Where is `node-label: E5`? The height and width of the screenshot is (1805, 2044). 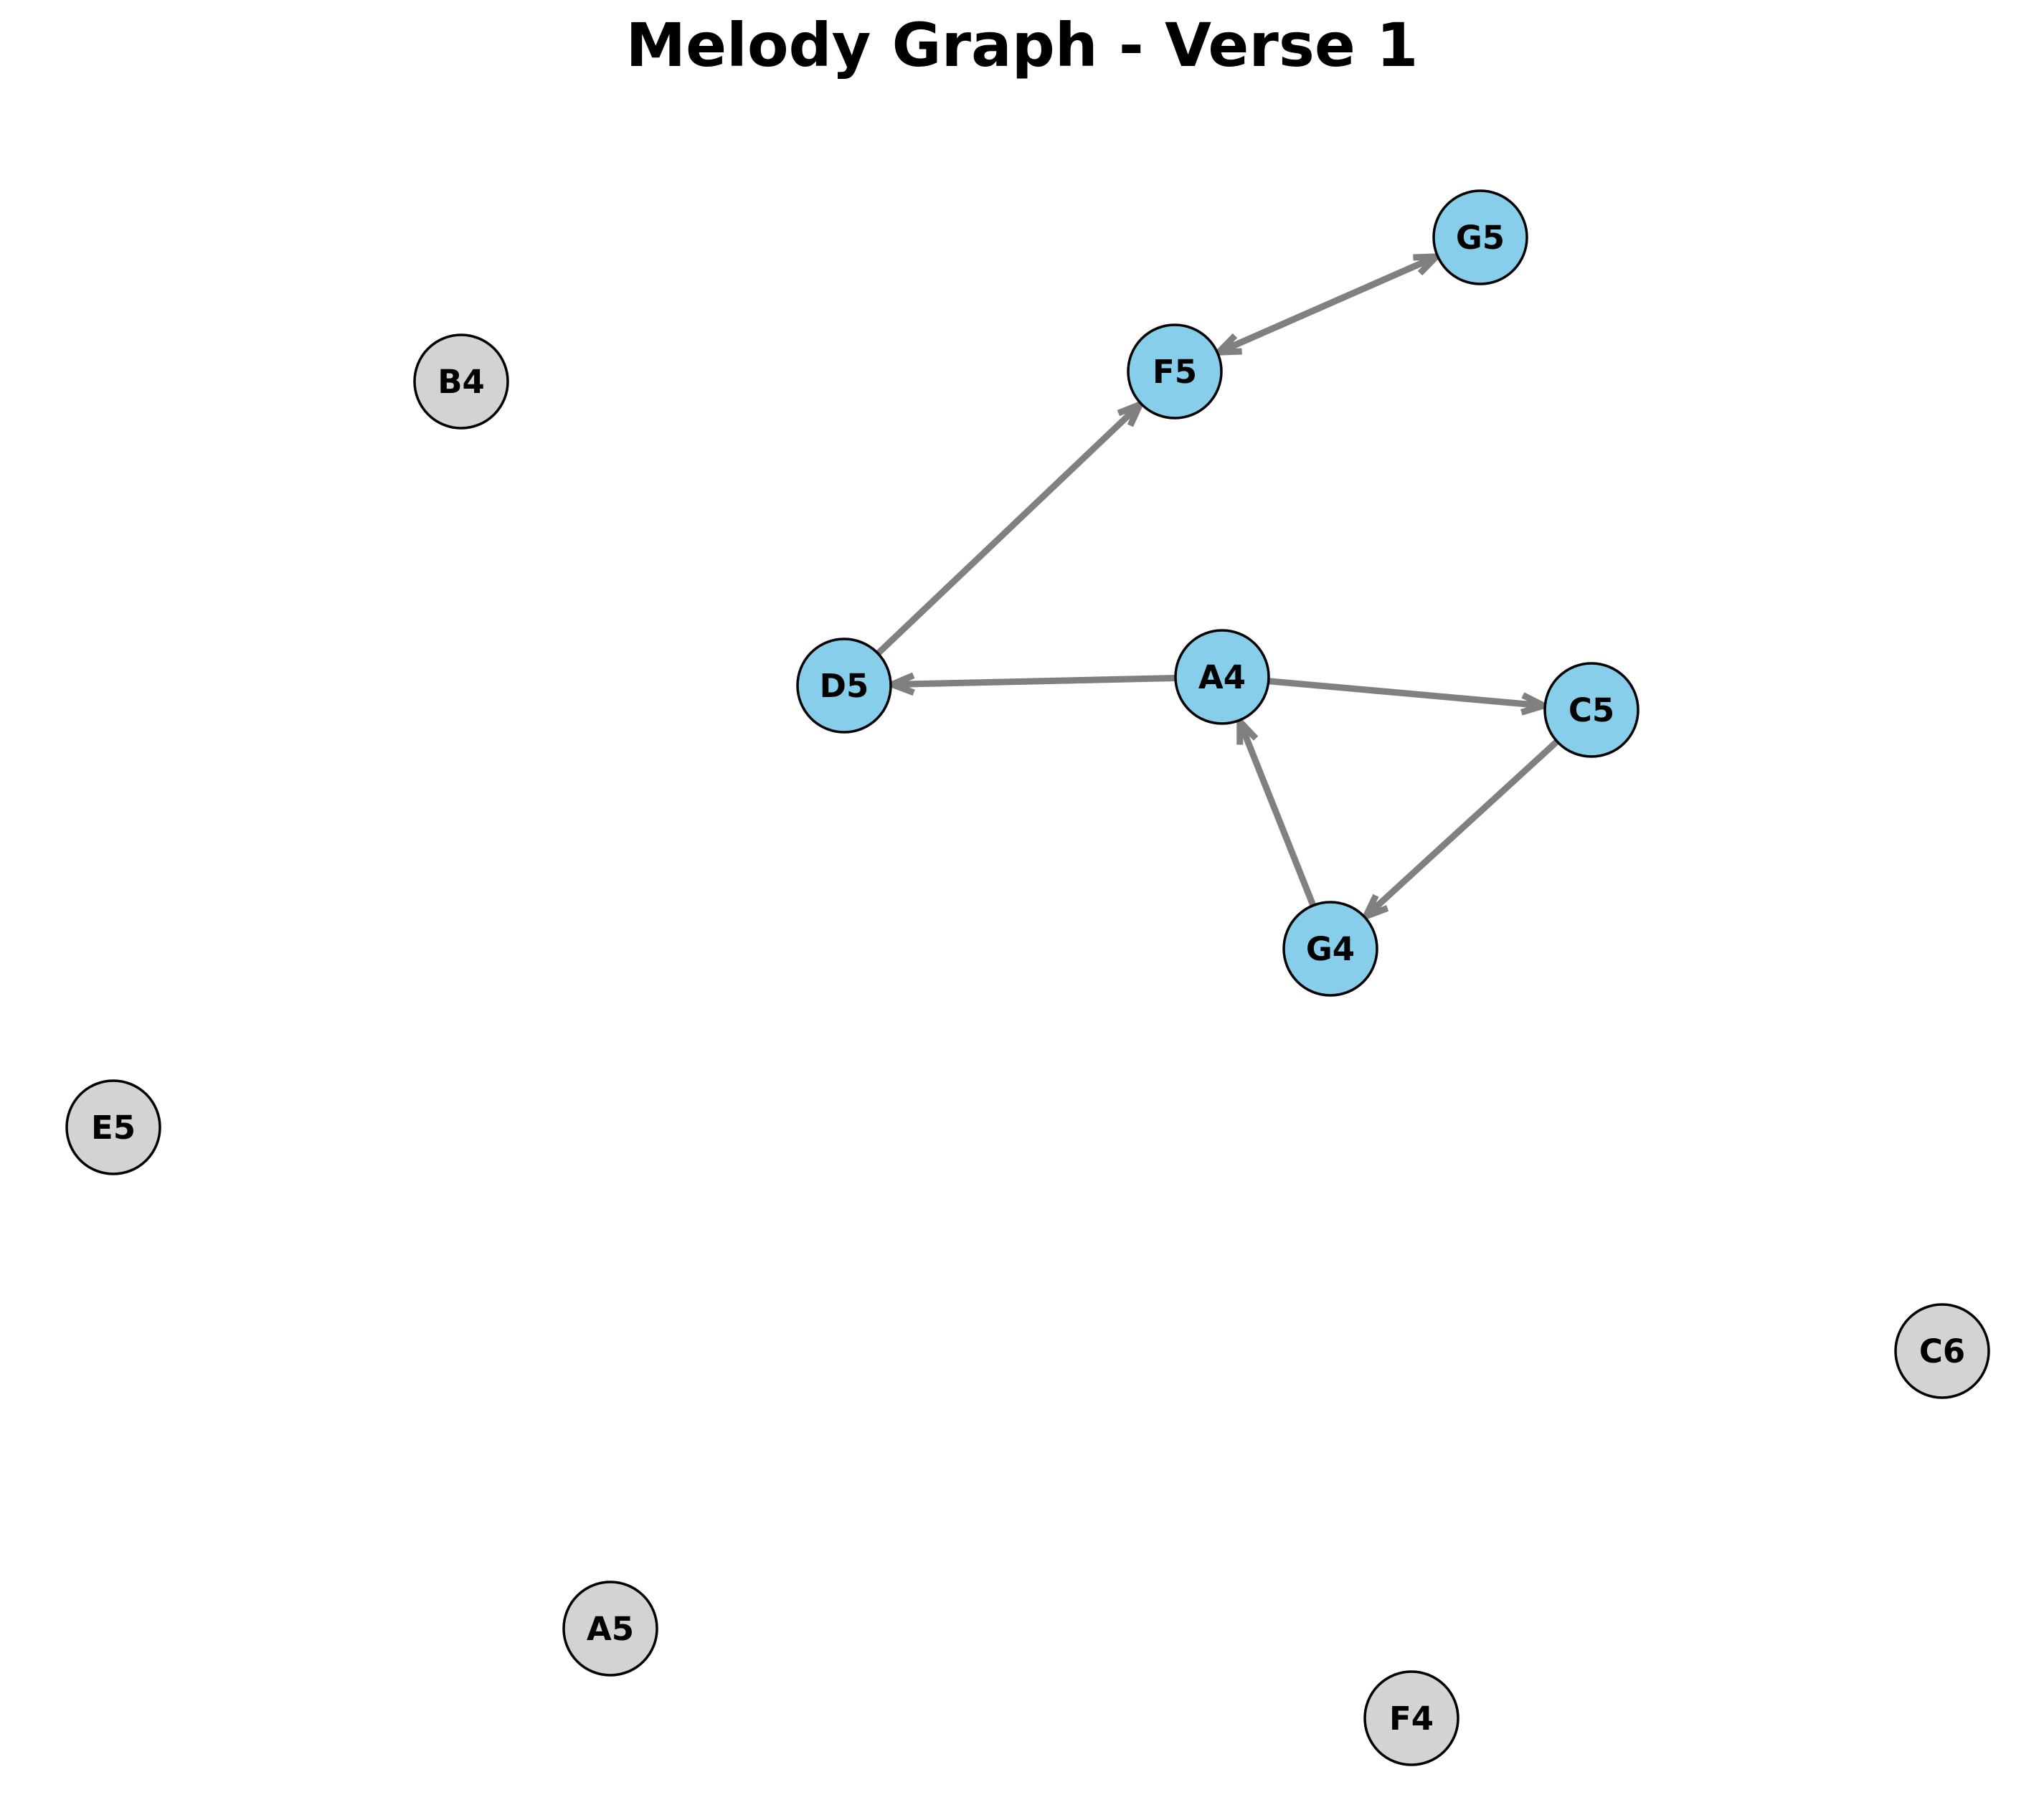
node-label: E5 is located at coordinates (113, 1128).